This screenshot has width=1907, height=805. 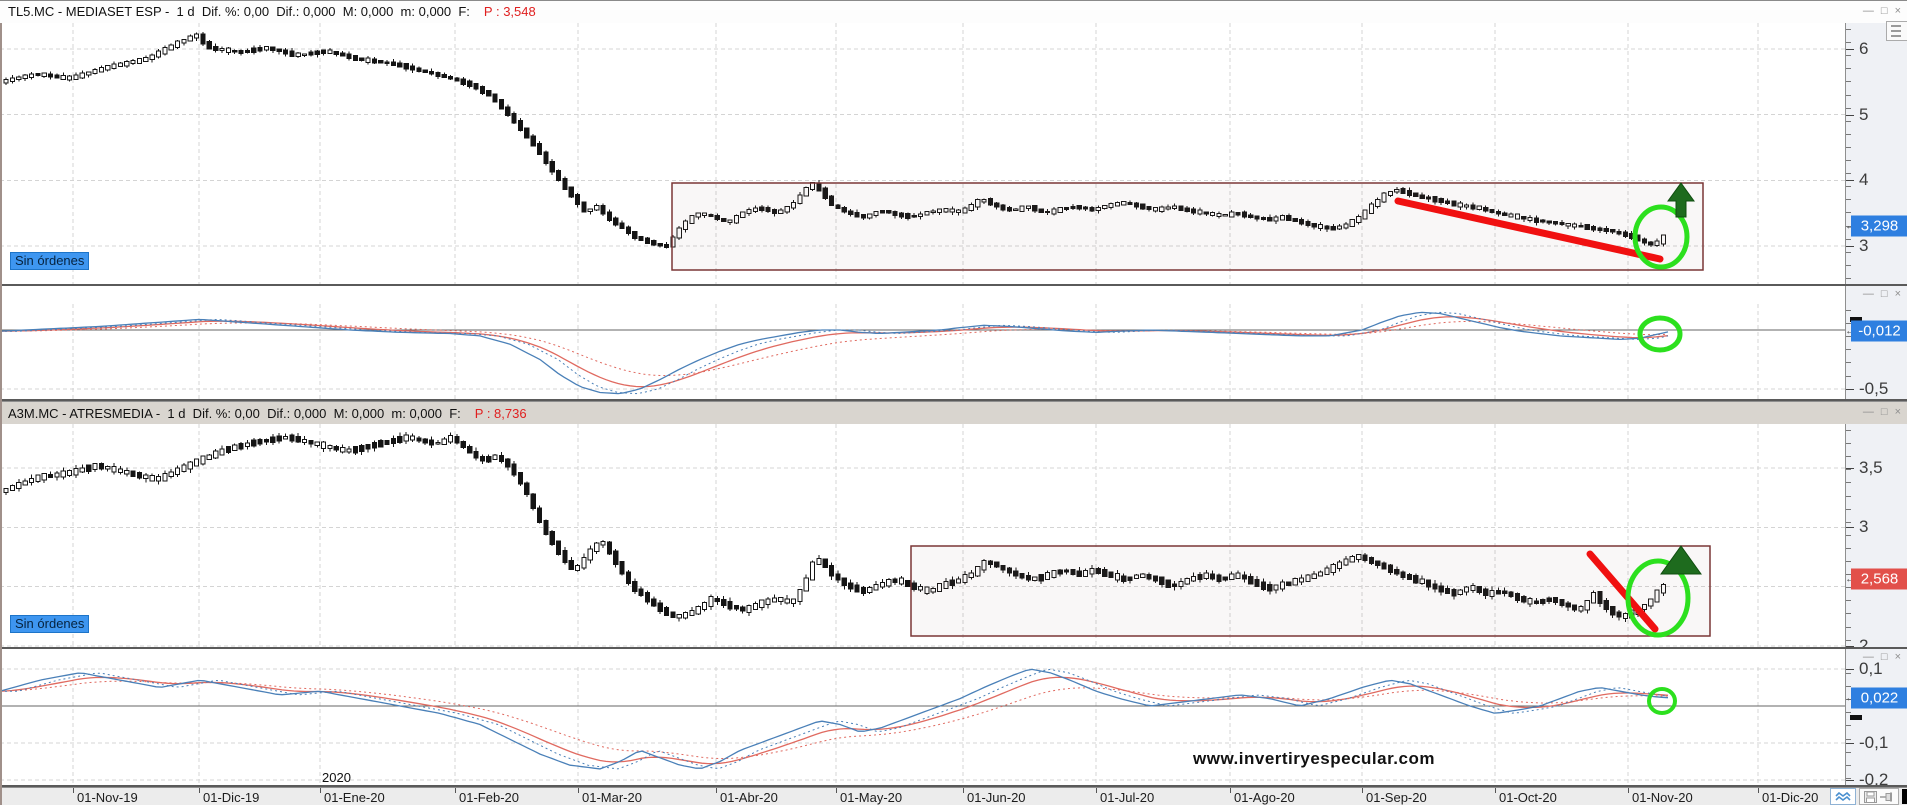 I want to click on macd-tl5-chart, so click(x=922, y=351).